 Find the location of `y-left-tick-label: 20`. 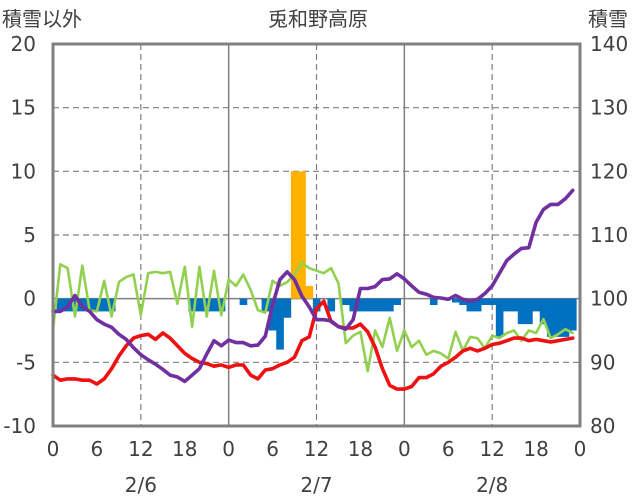

y-left-tick-label: 20 is located at coordinates (23, 44).